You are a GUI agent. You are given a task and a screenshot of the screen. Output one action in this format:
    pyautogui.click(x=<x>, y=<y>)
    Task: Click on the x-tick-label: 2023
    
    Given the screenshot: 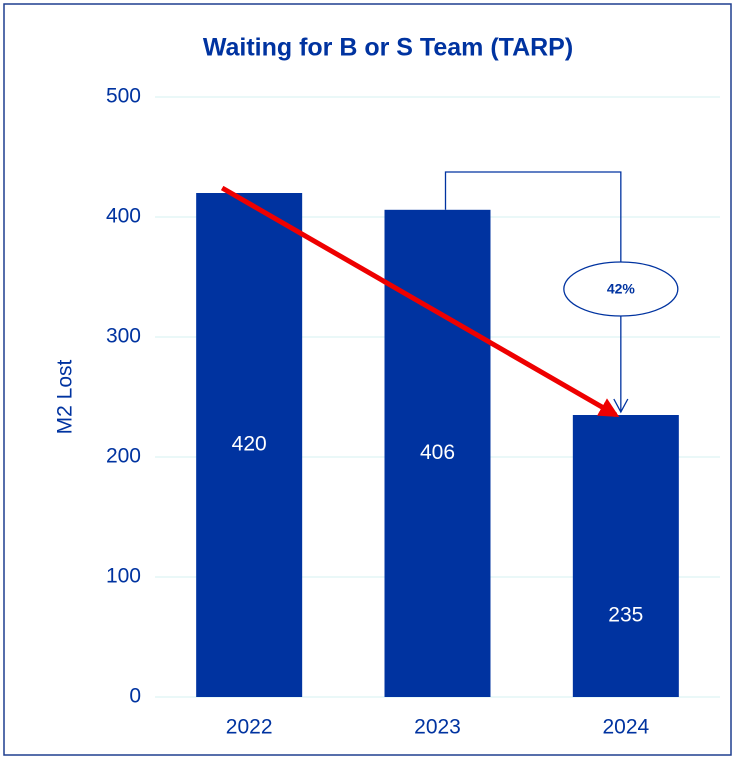 What is the action you would take?
    pyautogui.click(x=437, y=727)
    